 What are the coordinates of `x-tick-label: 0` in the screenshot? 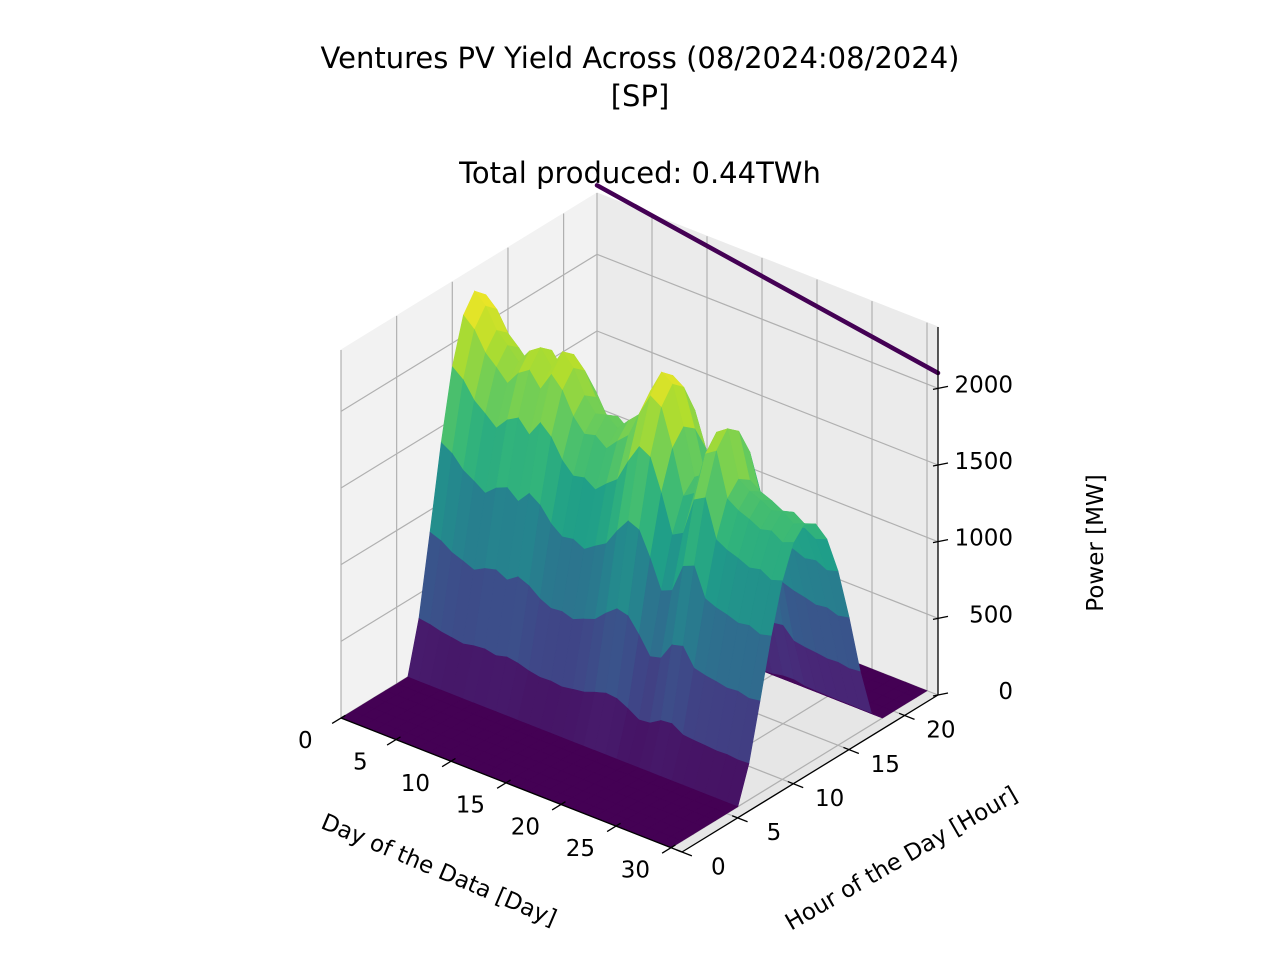 It's located at (305, 741).